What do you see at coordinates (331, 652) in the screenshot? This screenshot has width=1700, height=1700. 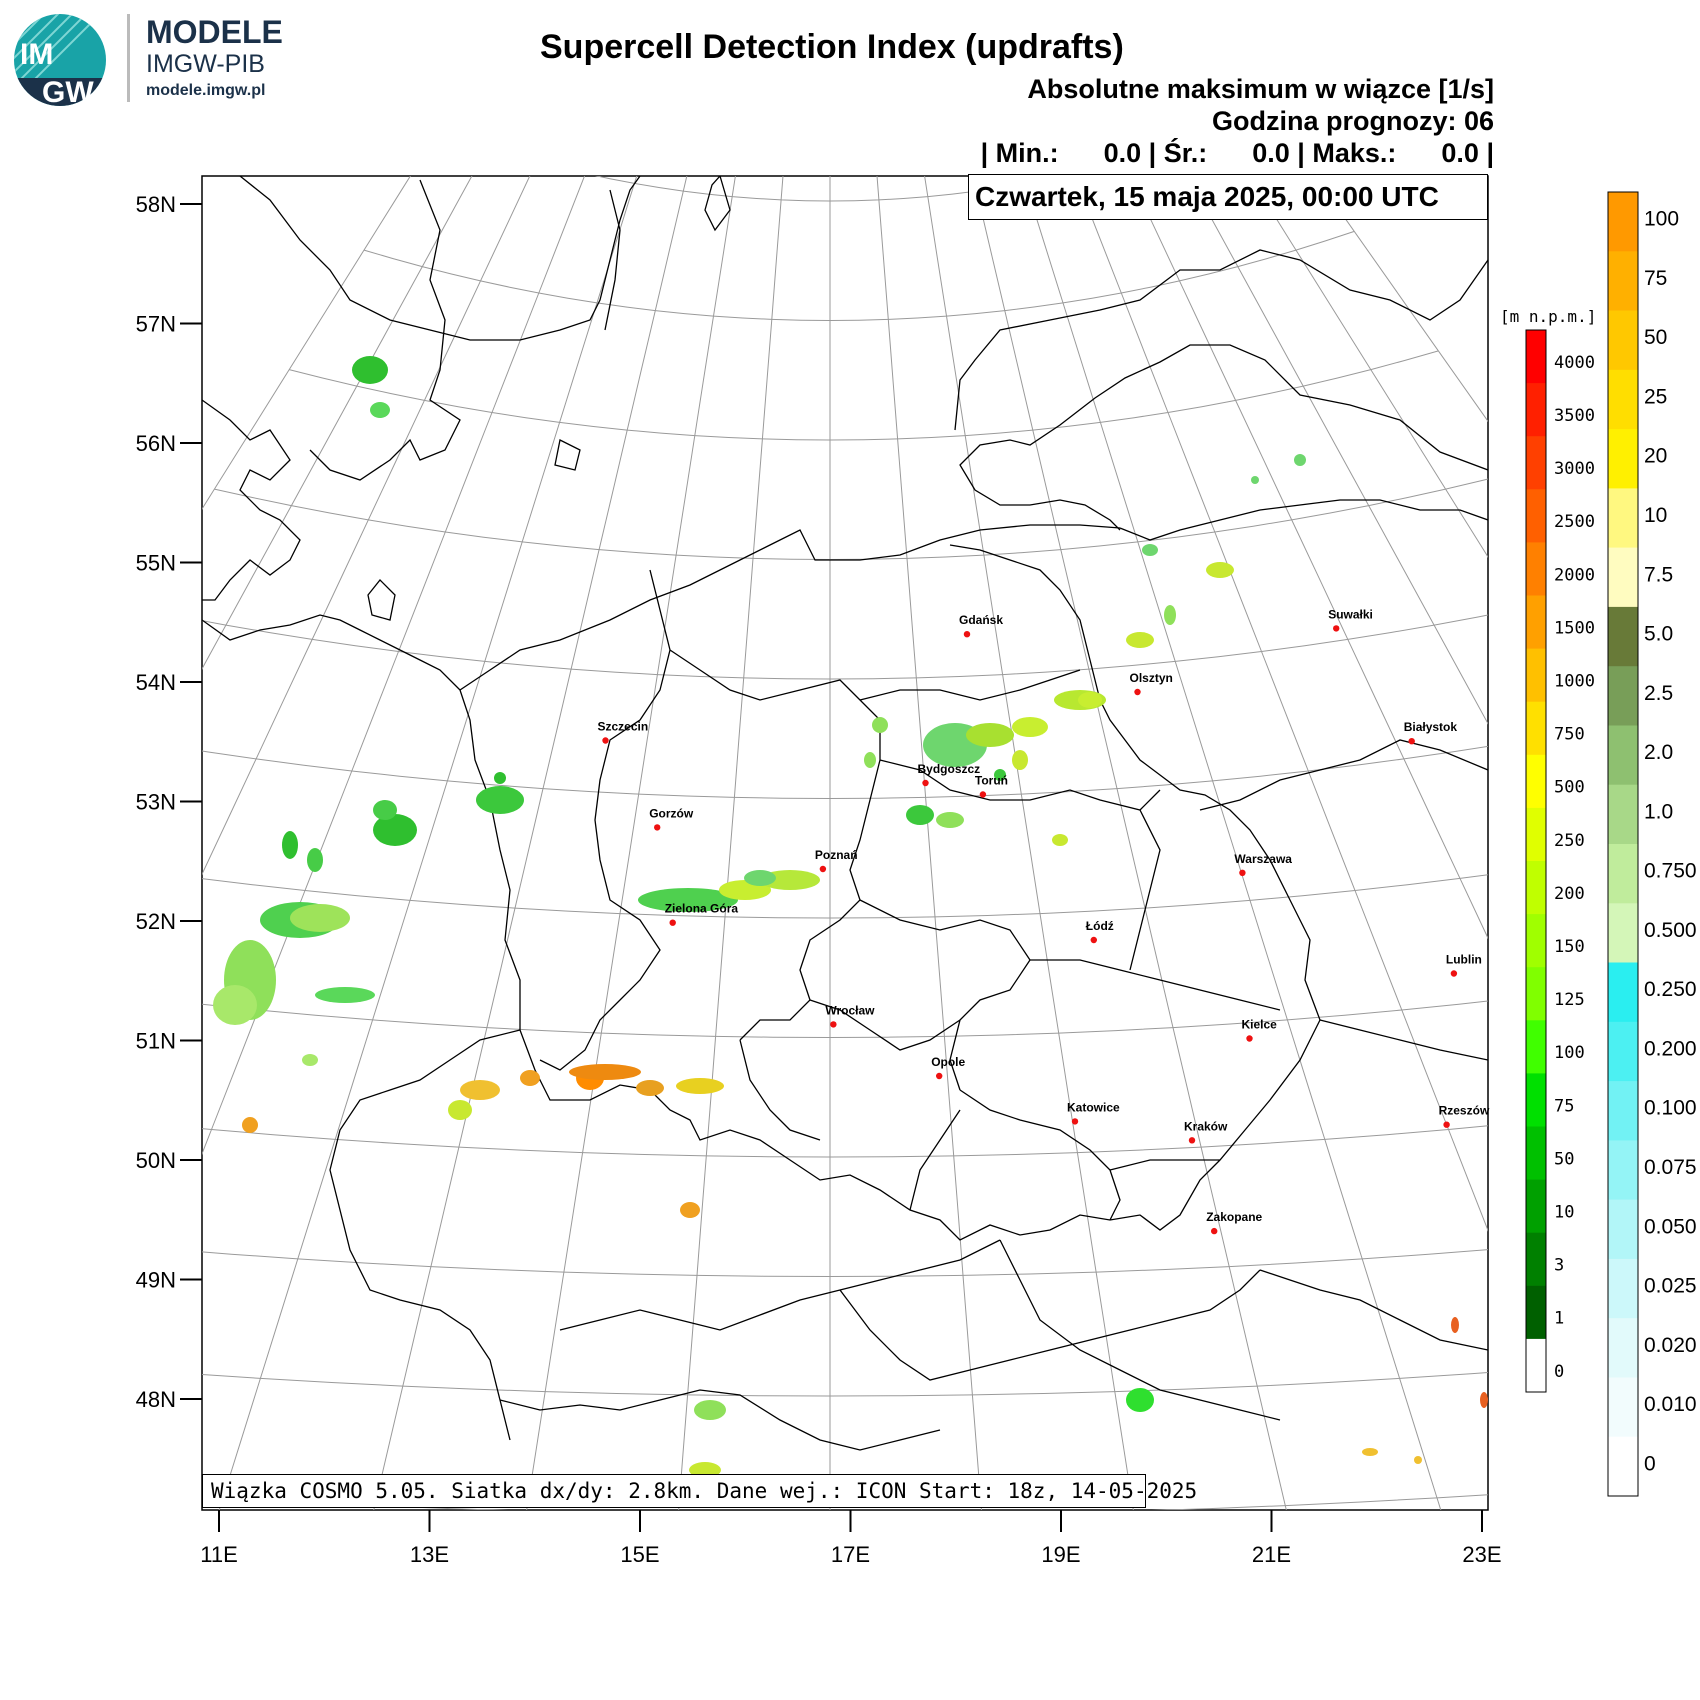 I see `coast-germany` at bounding box center [331, 652].